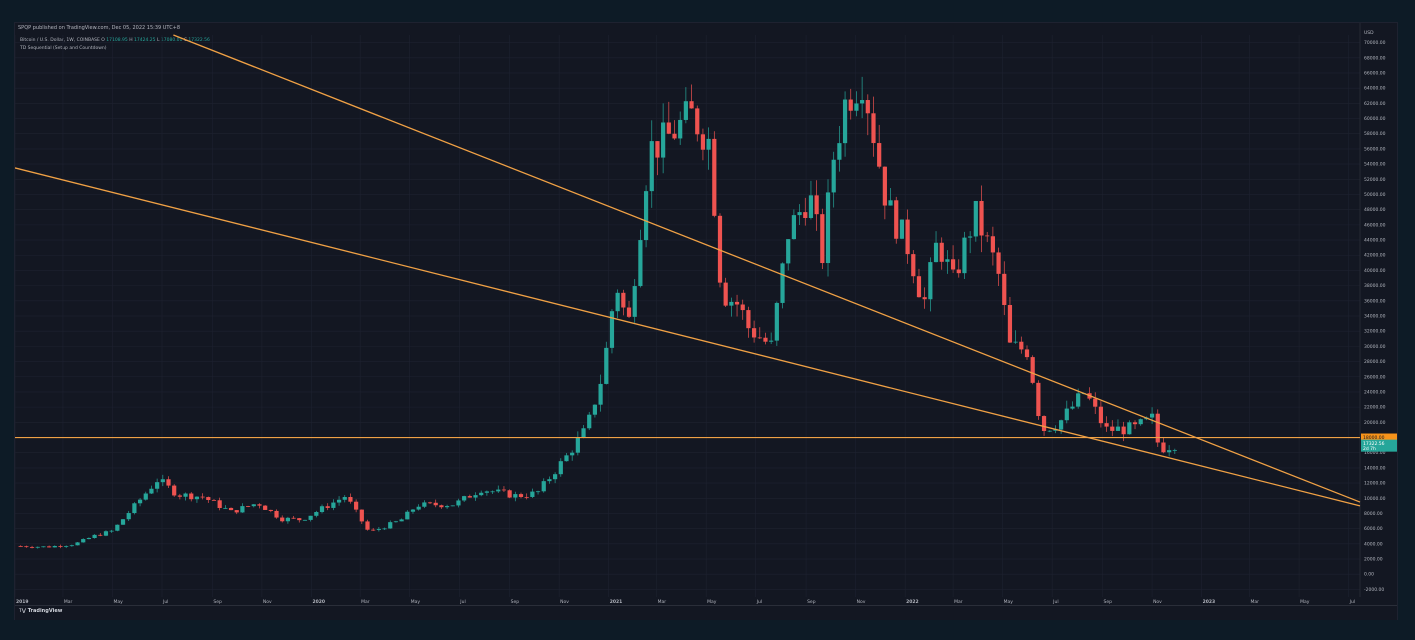 Image resolution: width=1415 pixels, height=640 pixels. What do you see at coordinates (185, 40) in the screenshot?
I see `c-label: C` at bounding box center [185, 40].